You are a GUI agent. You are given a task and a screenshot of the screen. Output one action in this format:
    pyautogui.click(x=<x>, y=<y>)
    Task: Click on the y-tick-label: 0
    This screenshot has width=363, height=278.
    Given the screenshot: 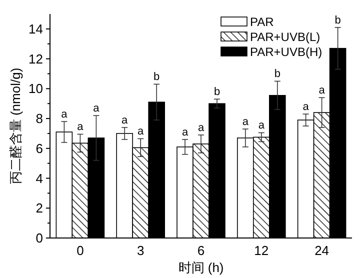 What is the action you would take?
    pyautogui.click(x=39, y=238)
    